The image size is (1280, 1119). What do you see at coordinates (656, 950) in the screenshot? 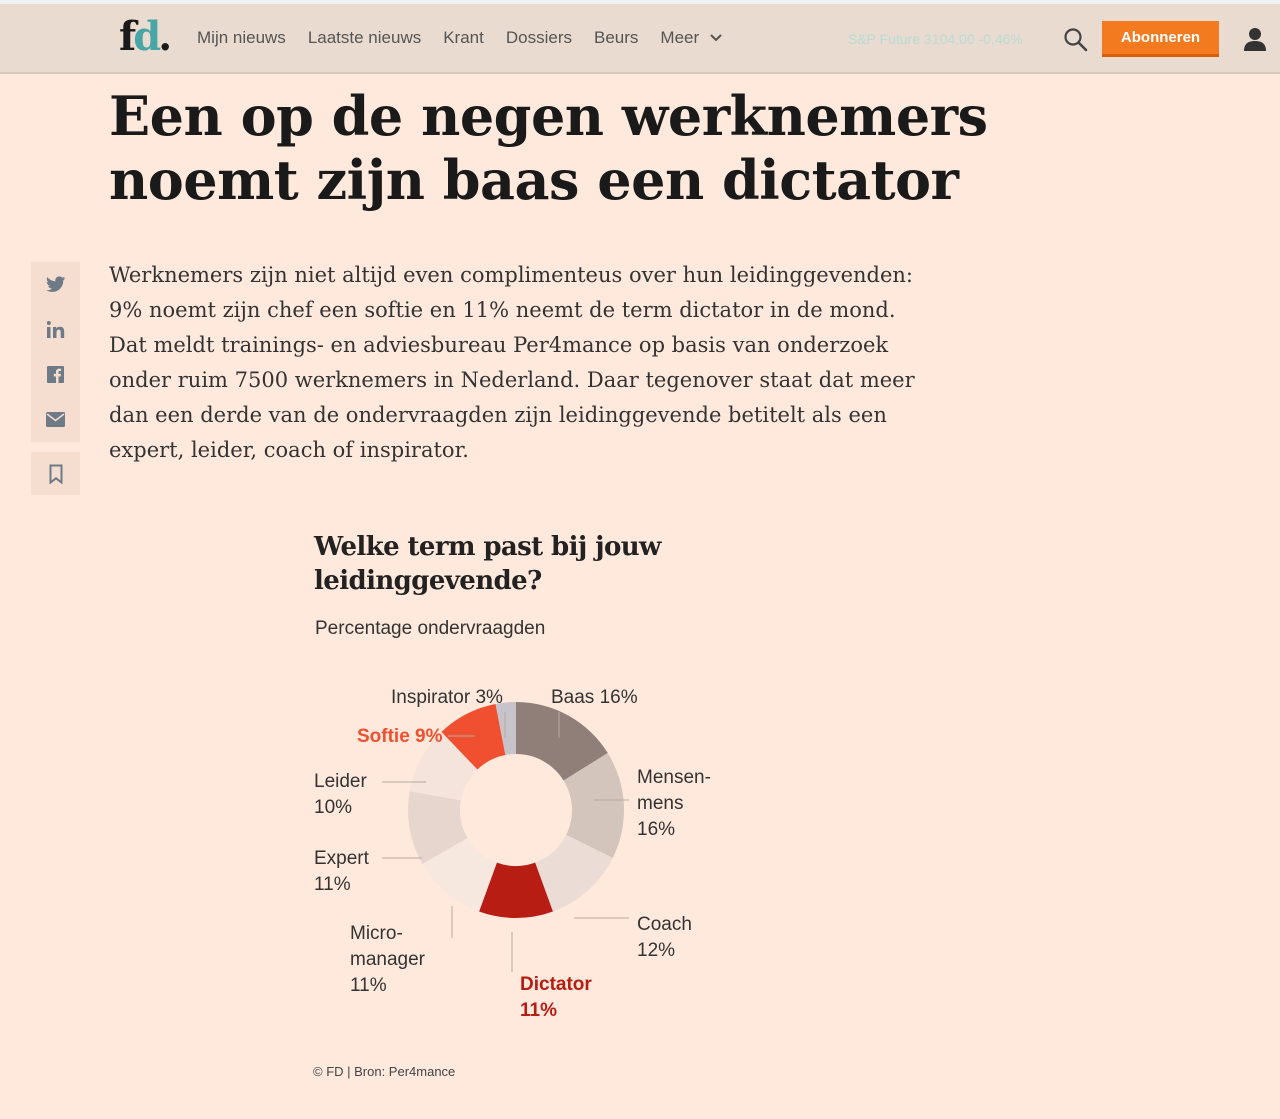
I see `slice-label-line: 12%` at bounding box center [656, 950].